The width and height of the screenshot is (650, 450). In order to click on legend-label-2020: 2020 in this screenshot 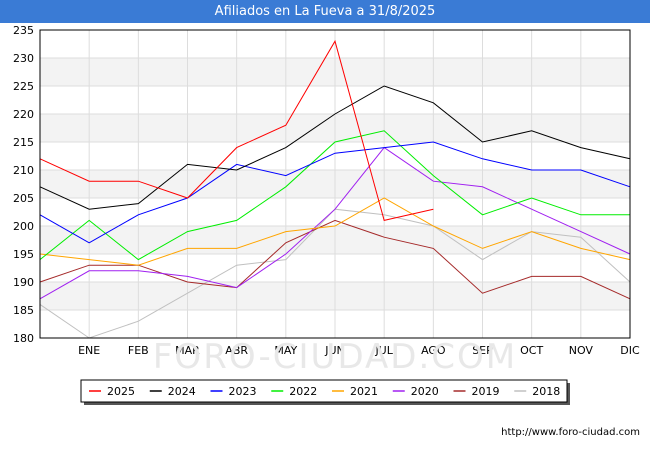, I will do `click(425, 391)`.